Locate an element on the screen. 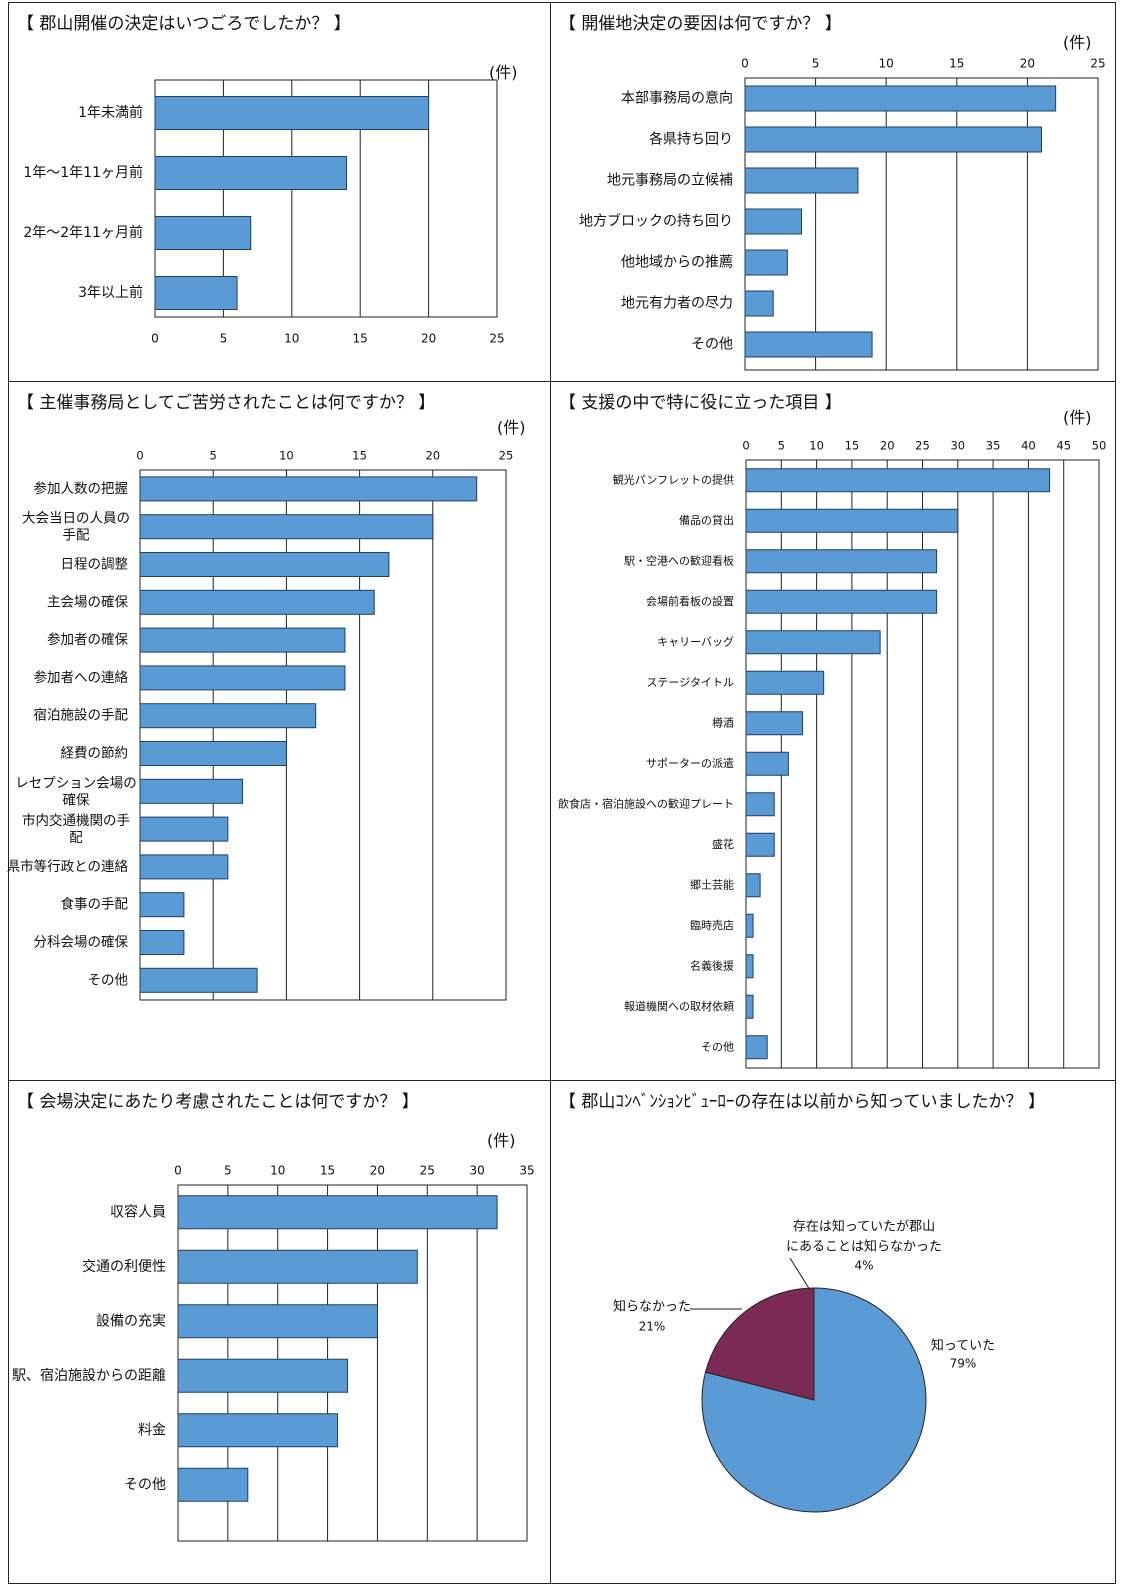  pie-label: にあることは知らなかった is located at coordinates (864, 1247).